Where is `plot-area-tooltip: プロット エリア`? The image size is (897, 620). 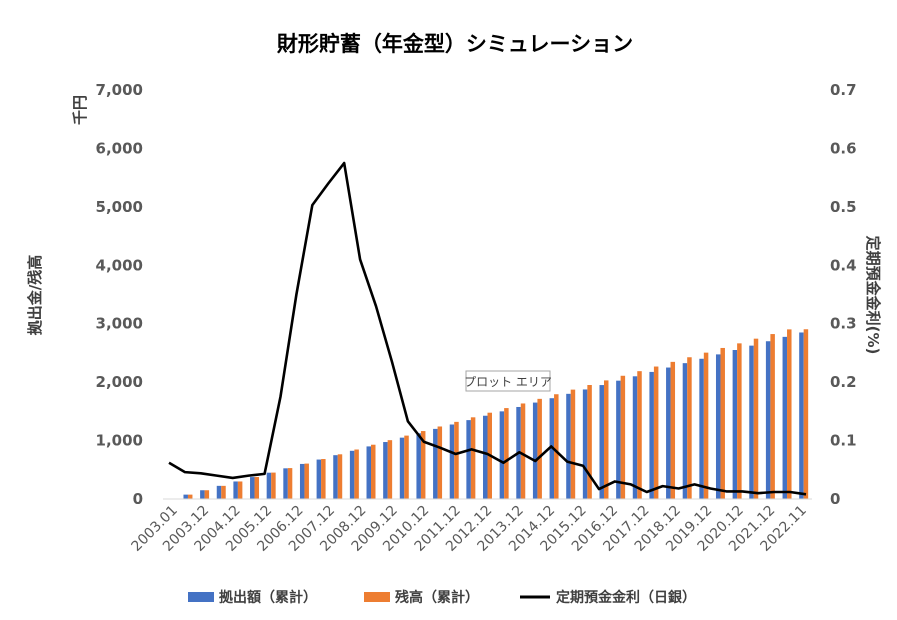 plot-area-tooltip: プロット エリア is located at coordinates (508, 381).